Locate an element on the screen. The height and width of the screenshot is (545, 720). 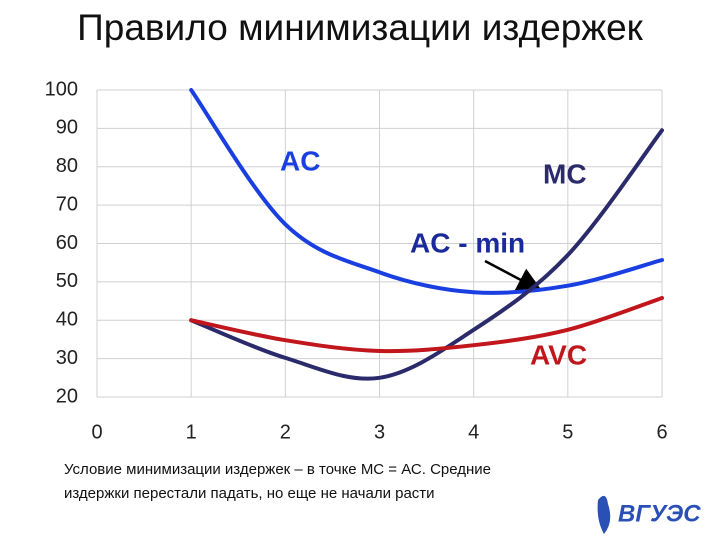
x-tick-label: 6 is located at coordinates (661, 432).